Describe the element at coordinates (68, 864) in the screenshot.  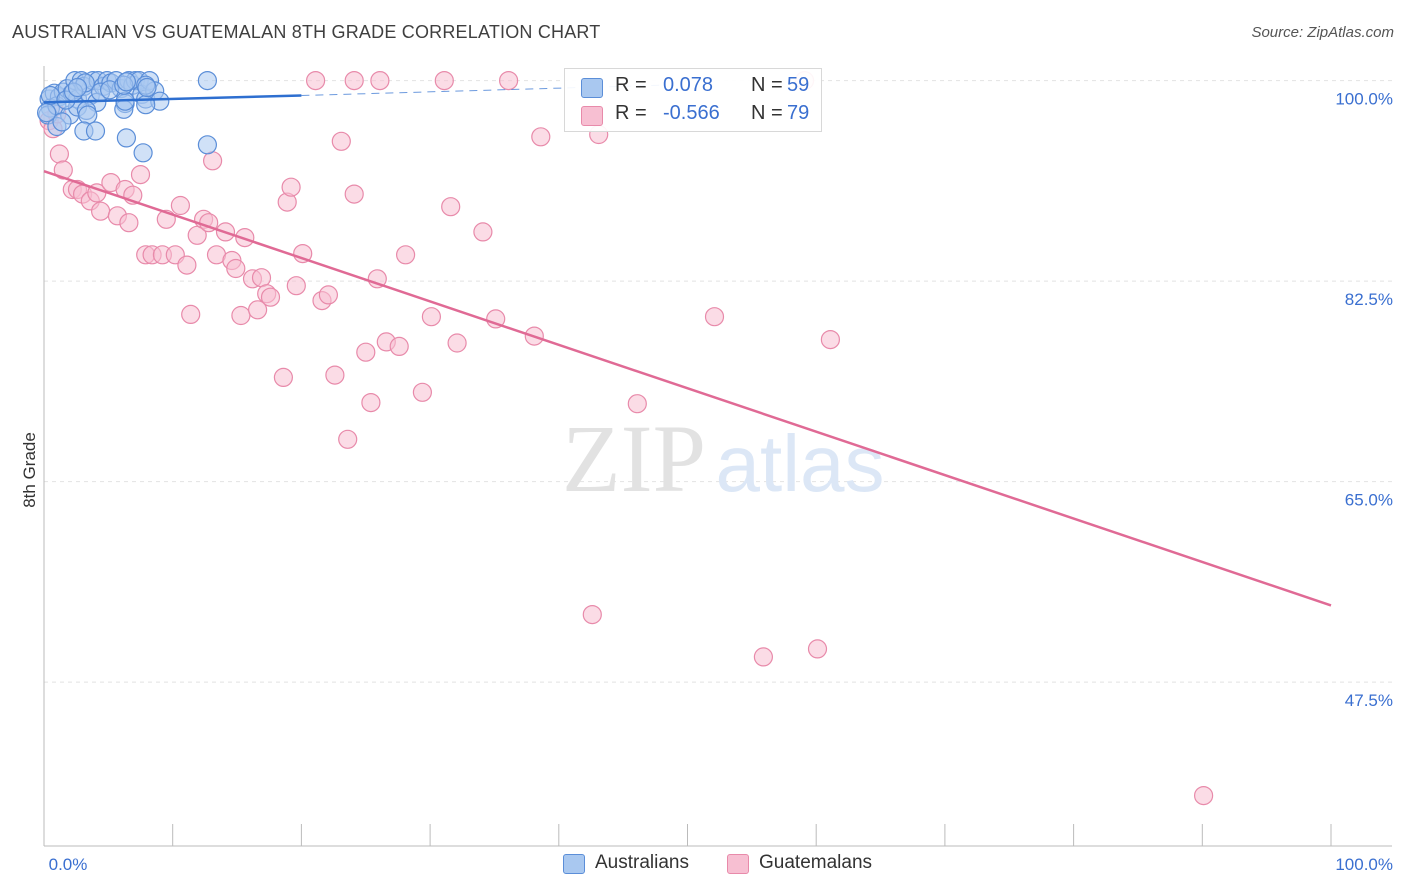
I see `x-tick-label: 0.0%` at that location.